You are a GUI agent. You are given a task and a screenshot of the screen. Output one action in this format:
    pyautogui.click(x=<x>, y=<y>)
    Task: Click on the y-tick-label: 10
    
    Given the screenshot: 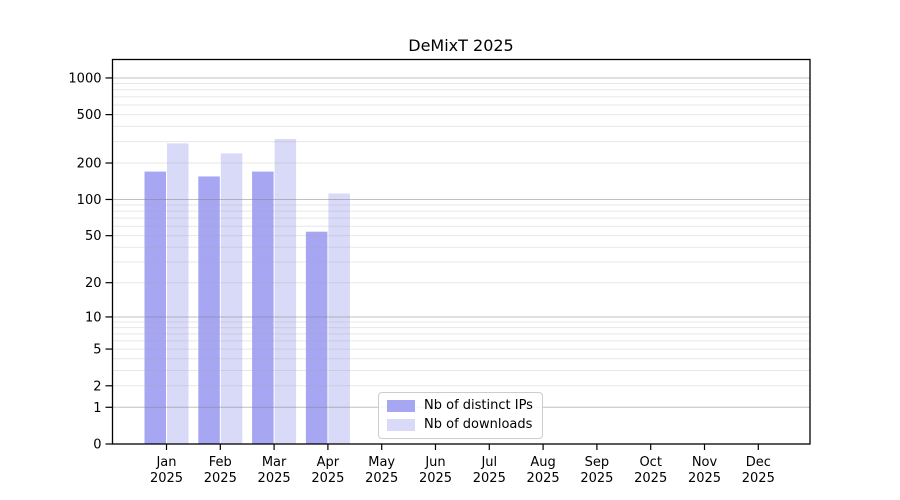 What is the action you would take?
    pyautogui.click(x=93, y=317)
    